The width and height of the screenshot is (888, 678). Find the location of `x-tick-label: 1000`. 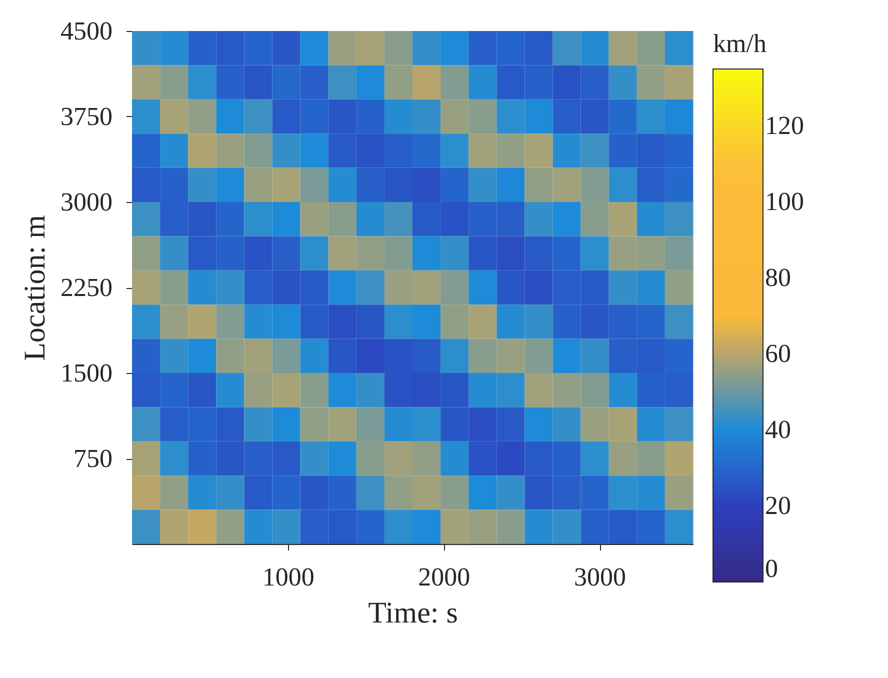

x-tick-label: 1000 is located at coordinates (288, 577).